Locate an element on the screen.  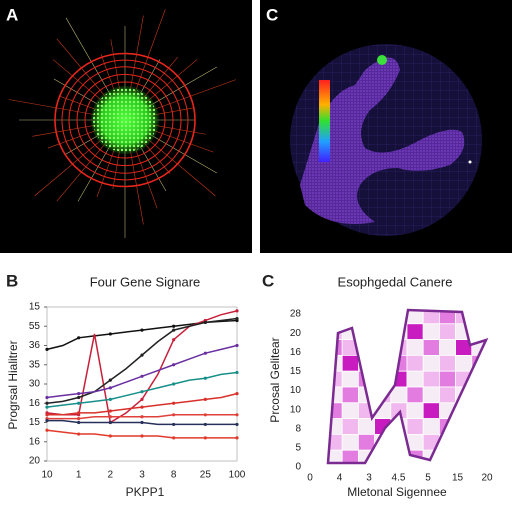
y-tick-label: 0 is located at coordinates (298, 467).